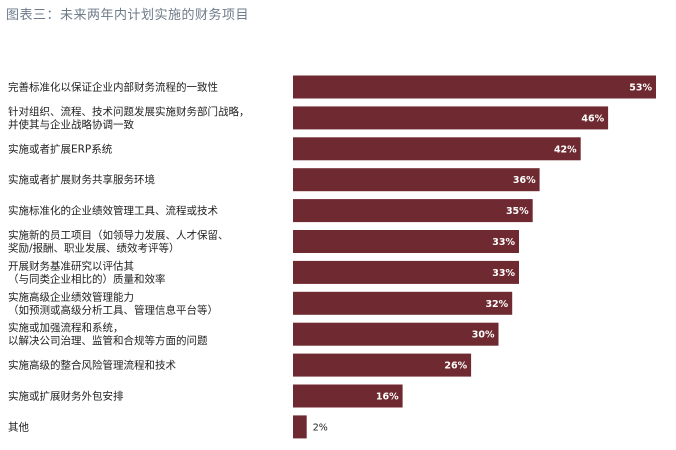 This screenshot has height=450, width=676. What do you see at coordinates (71, 265) in the screenshot?
I see `category-label-6-line-0: 开展财务基准研究以评估其` at bounding box center [71, 265].